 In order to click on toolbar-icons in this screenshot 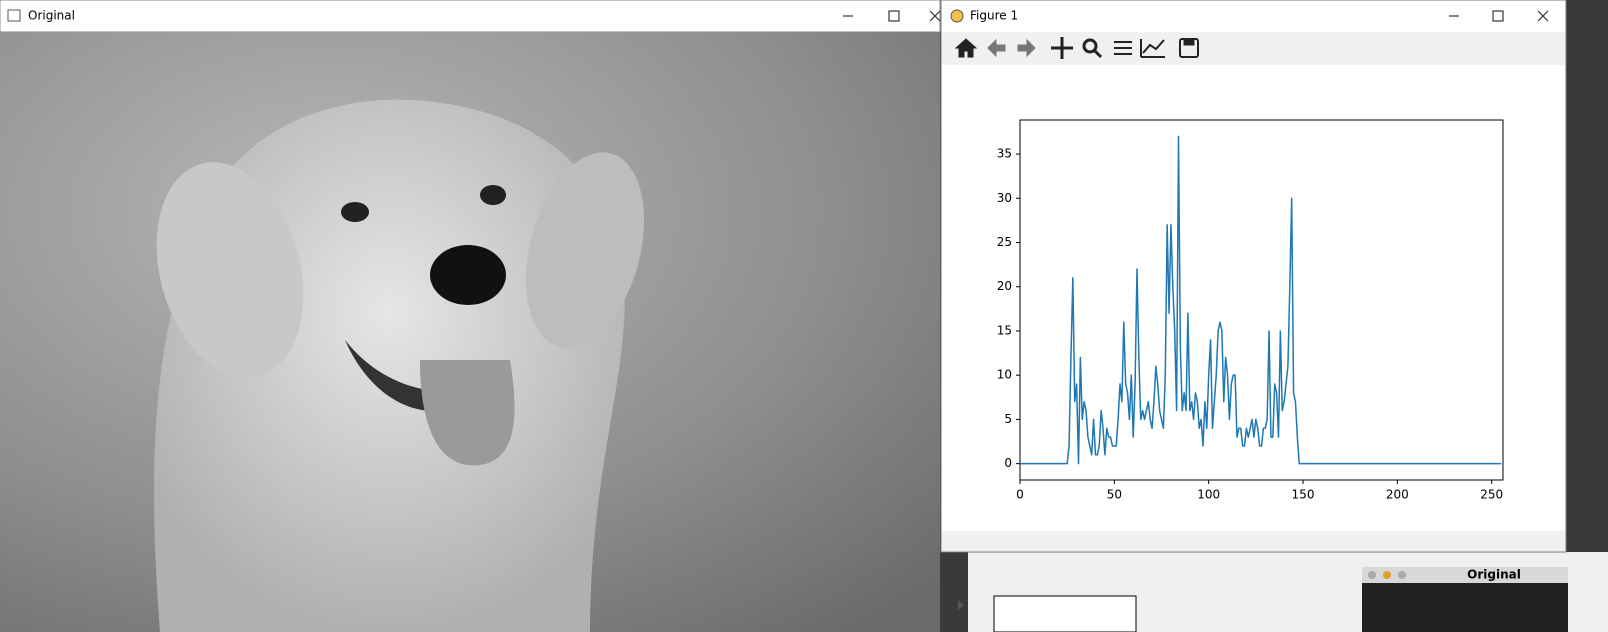, I will do `click(1076, 48)`.